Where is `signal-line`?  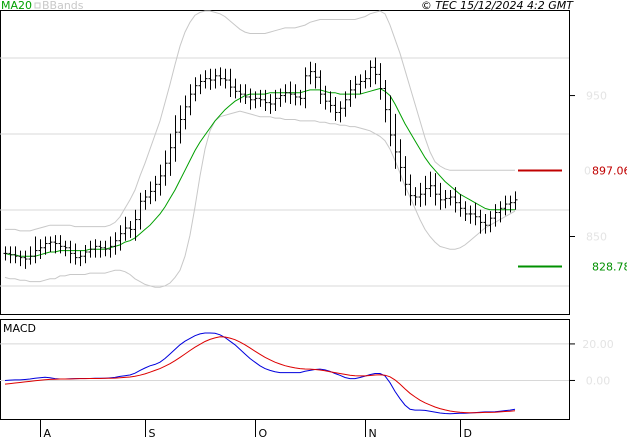
signal-line is located at coordinates (260, 375).